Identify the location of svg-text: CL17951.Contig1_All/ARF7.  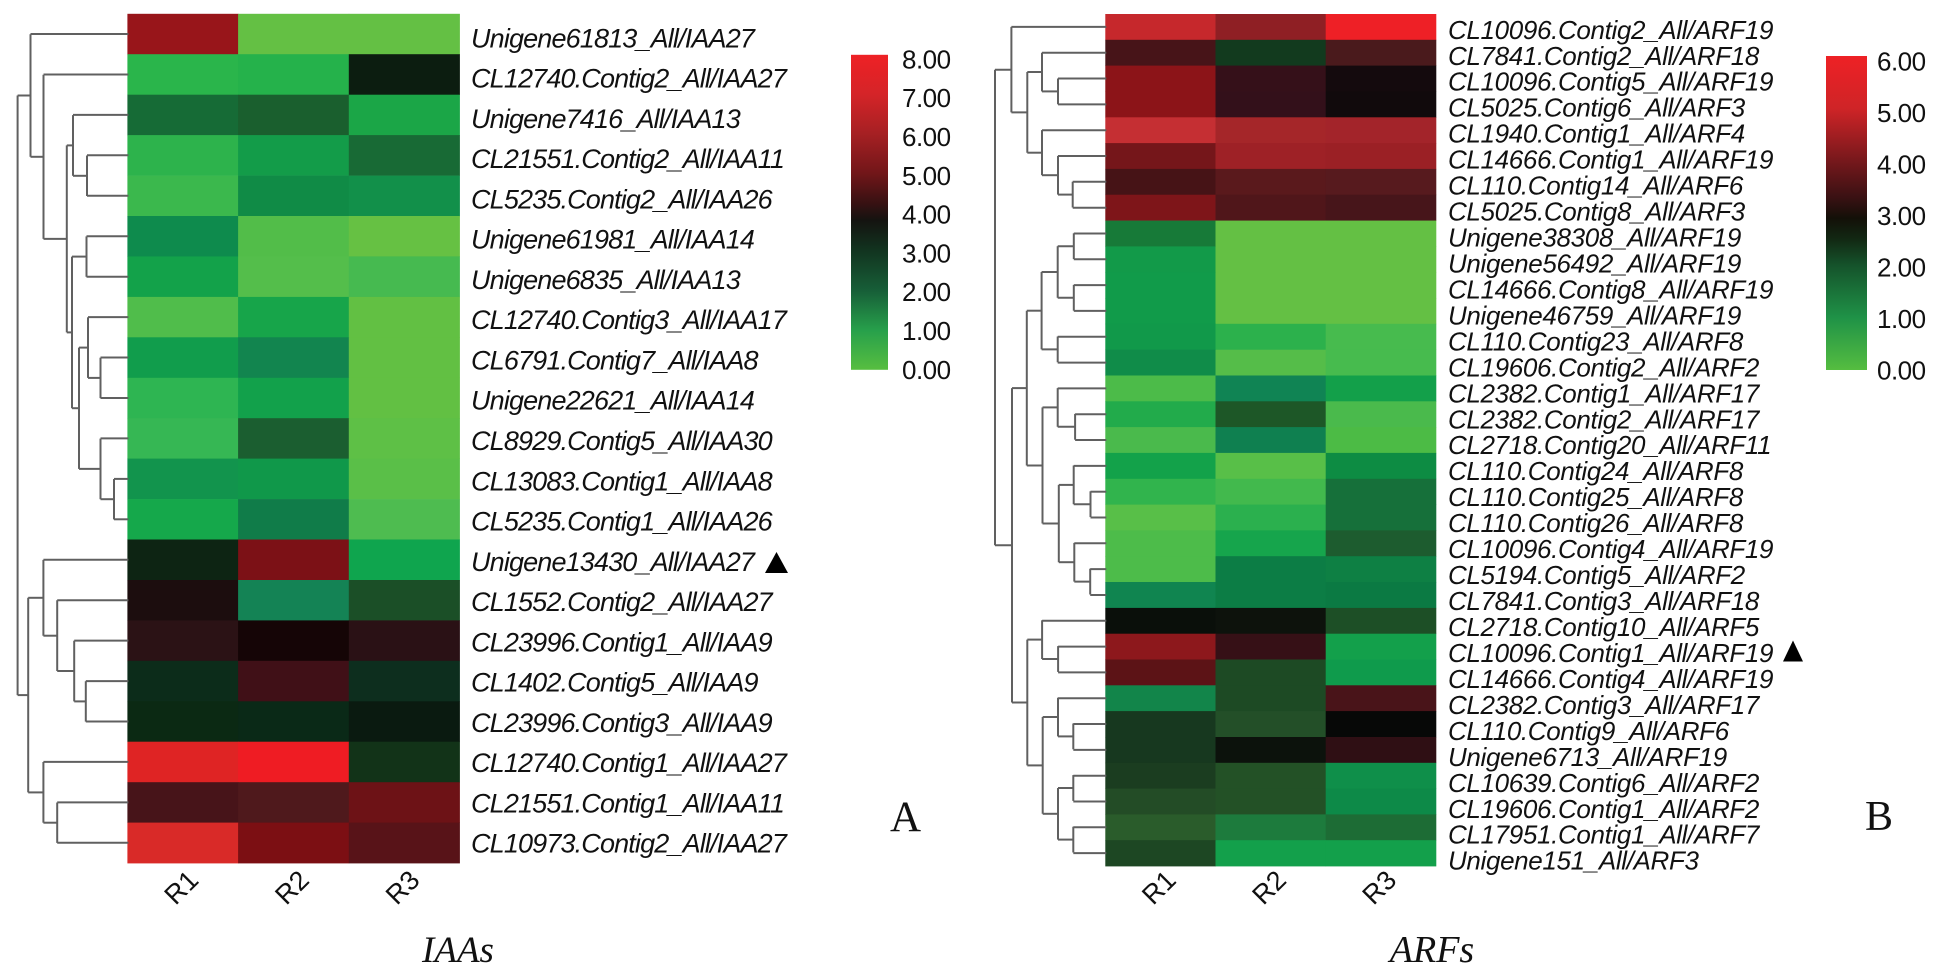
(1604, 835).